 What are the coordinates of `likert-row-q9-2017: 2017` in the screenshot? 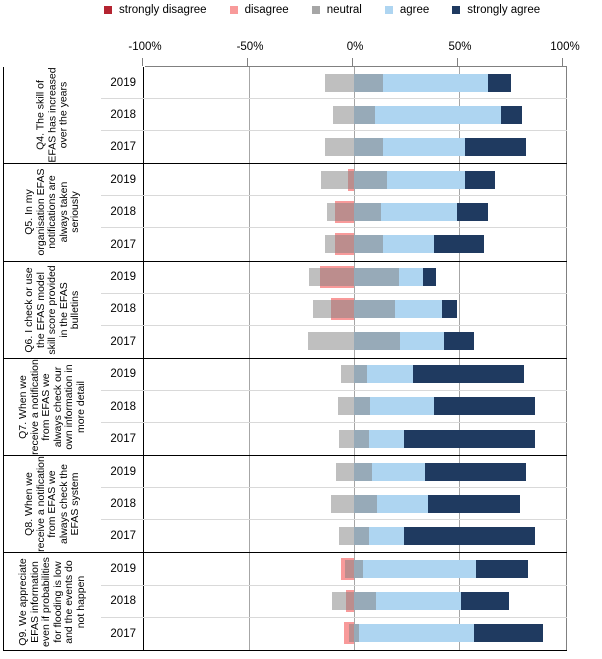 It's located at (334, 633).